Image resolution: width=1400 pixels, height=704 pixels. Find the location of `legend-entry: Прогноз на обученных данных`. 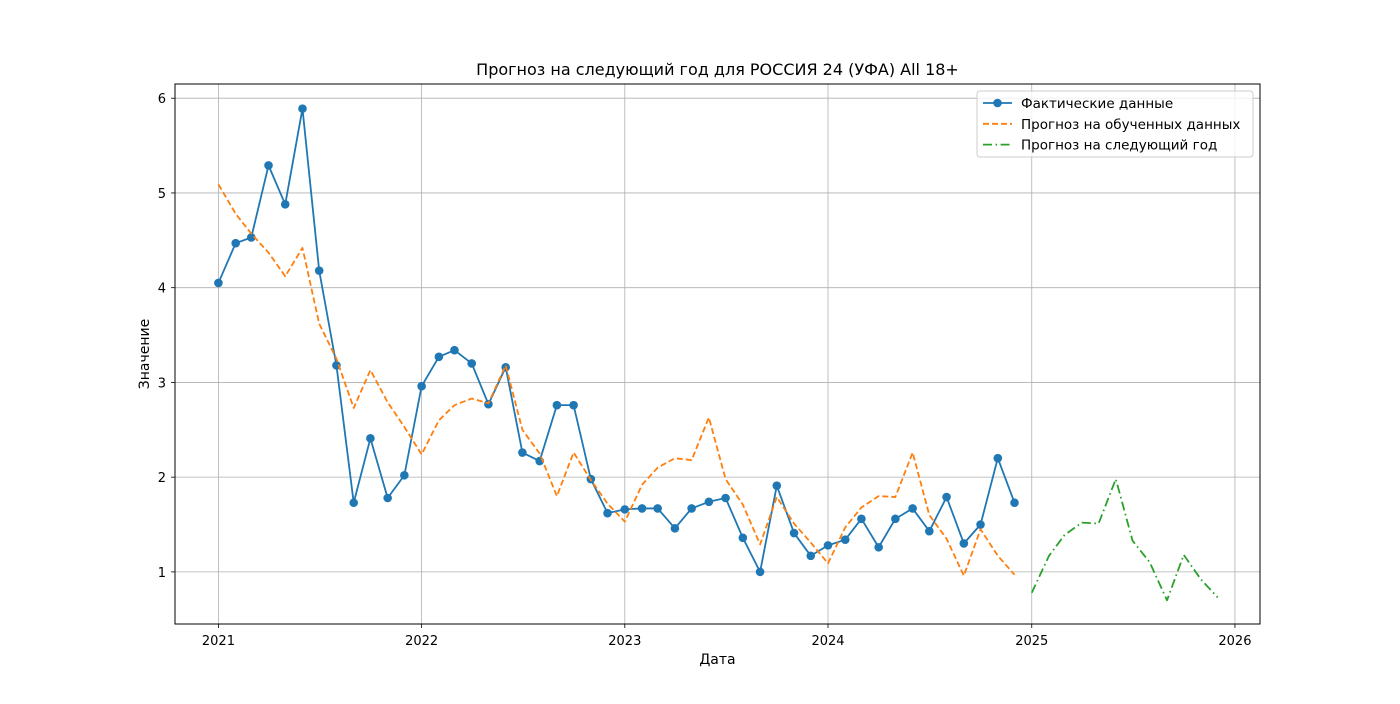

legend-entry: Прогноз на обученных данных is located at coordinates (1111, 125).